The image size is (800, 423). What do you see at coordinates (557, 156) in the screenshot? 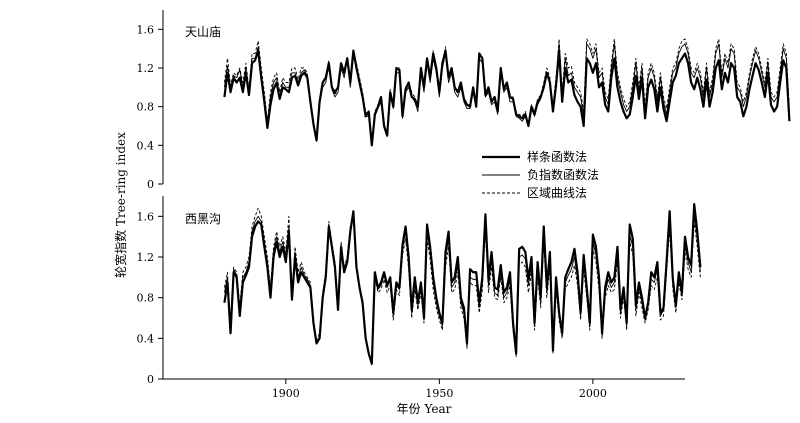
I see `legend-label-1: 样条函数法` at bounding box center [557, 156].